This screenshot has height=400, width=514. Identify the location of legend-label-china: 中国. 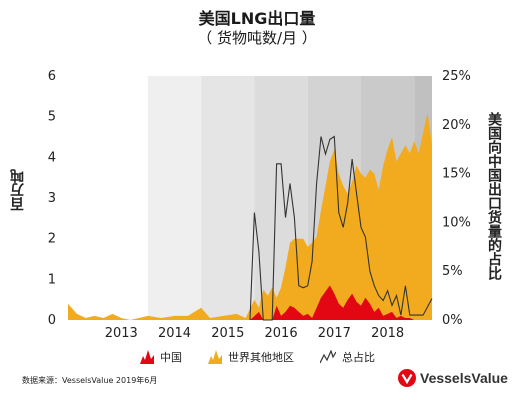
(171, 357).